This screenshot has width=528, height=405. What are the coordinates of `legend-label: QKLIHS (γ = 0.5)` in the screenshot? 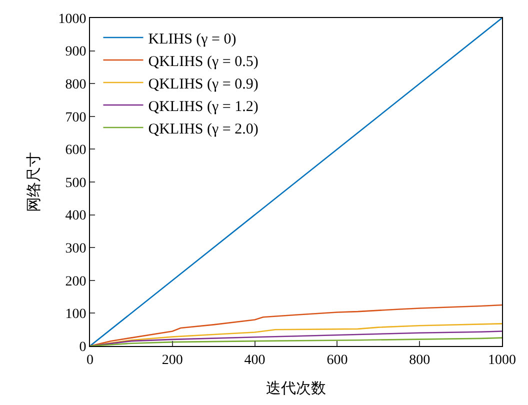 It's located at (203, 62).